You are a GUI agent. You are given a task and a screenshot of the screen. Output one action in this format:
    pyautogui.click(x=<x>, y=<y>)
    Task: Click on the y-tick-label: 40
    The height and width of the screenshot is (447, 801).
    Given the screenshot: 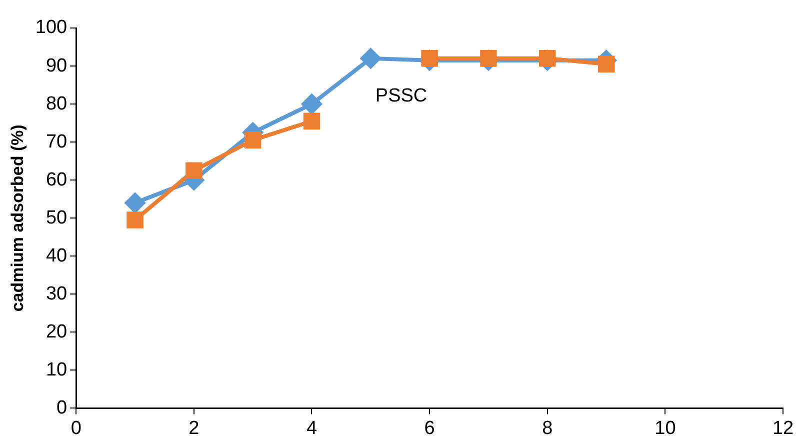 What is the action you would take?
    pyautogui.click(x=57, y=255)
    